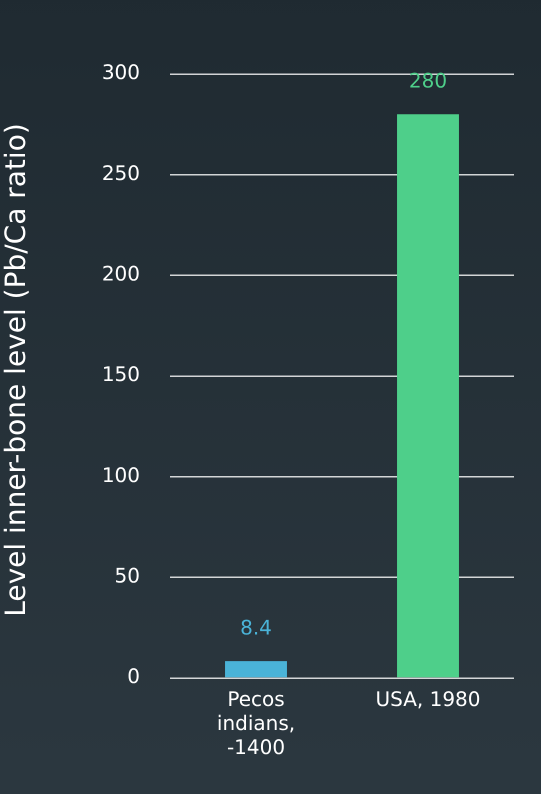  I want to click on y-tick-label: 0, so click(133, 676).